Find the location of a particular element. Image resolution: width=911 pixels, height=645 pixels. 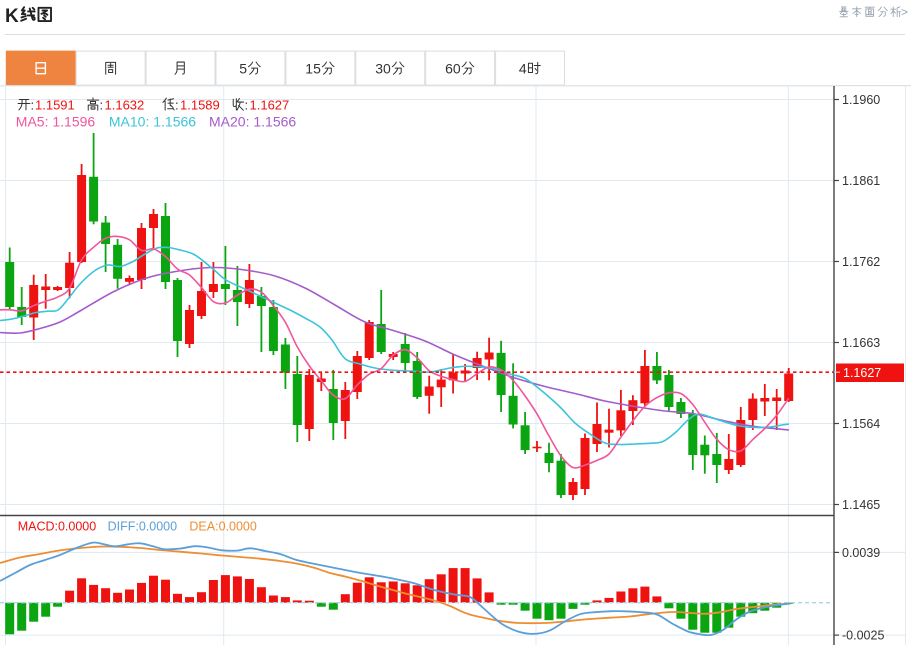

svg-text: 30 is located at coordinates (383, 69).